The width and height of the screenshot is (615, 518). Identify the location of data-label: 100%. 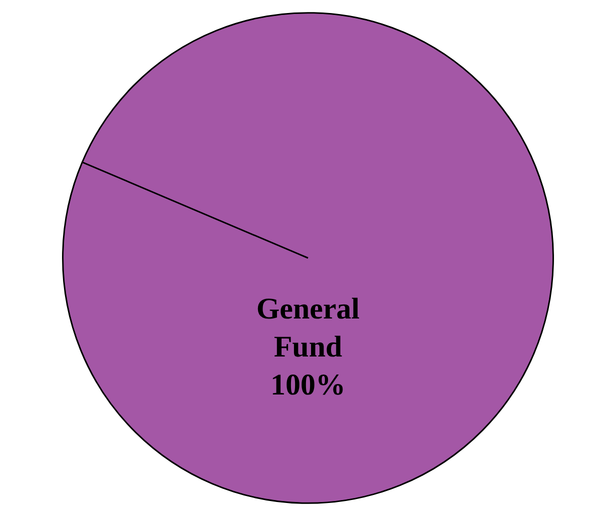
(308, 385).